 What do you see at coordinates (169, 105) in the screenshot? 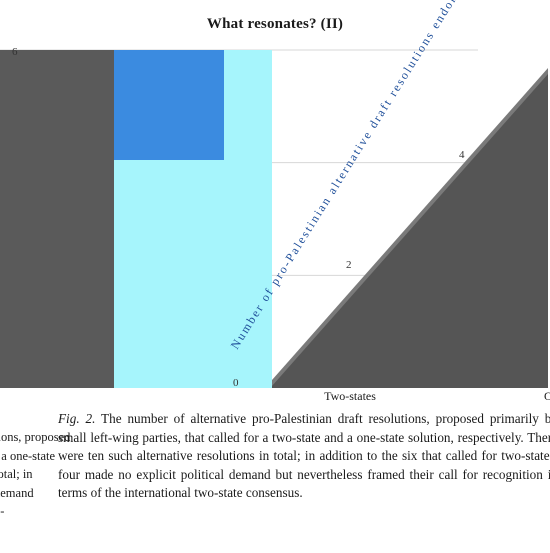
I see `bar-two-states-top` at bounding box center [169, 105].